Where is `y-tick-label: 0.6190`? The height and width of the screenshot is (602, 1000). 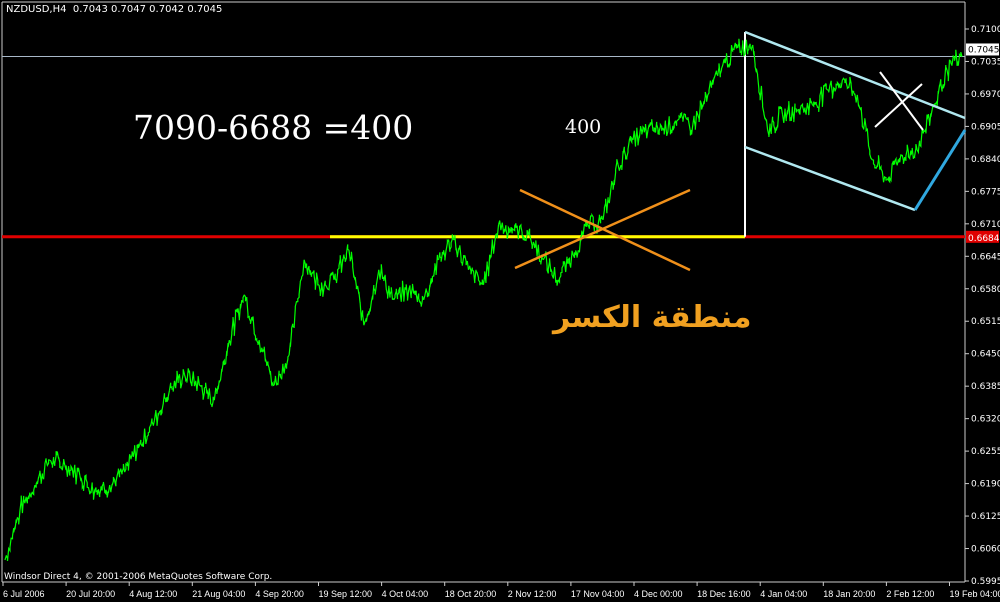 y-tick-label: 0.6190 is located at coordinates (985, 485).